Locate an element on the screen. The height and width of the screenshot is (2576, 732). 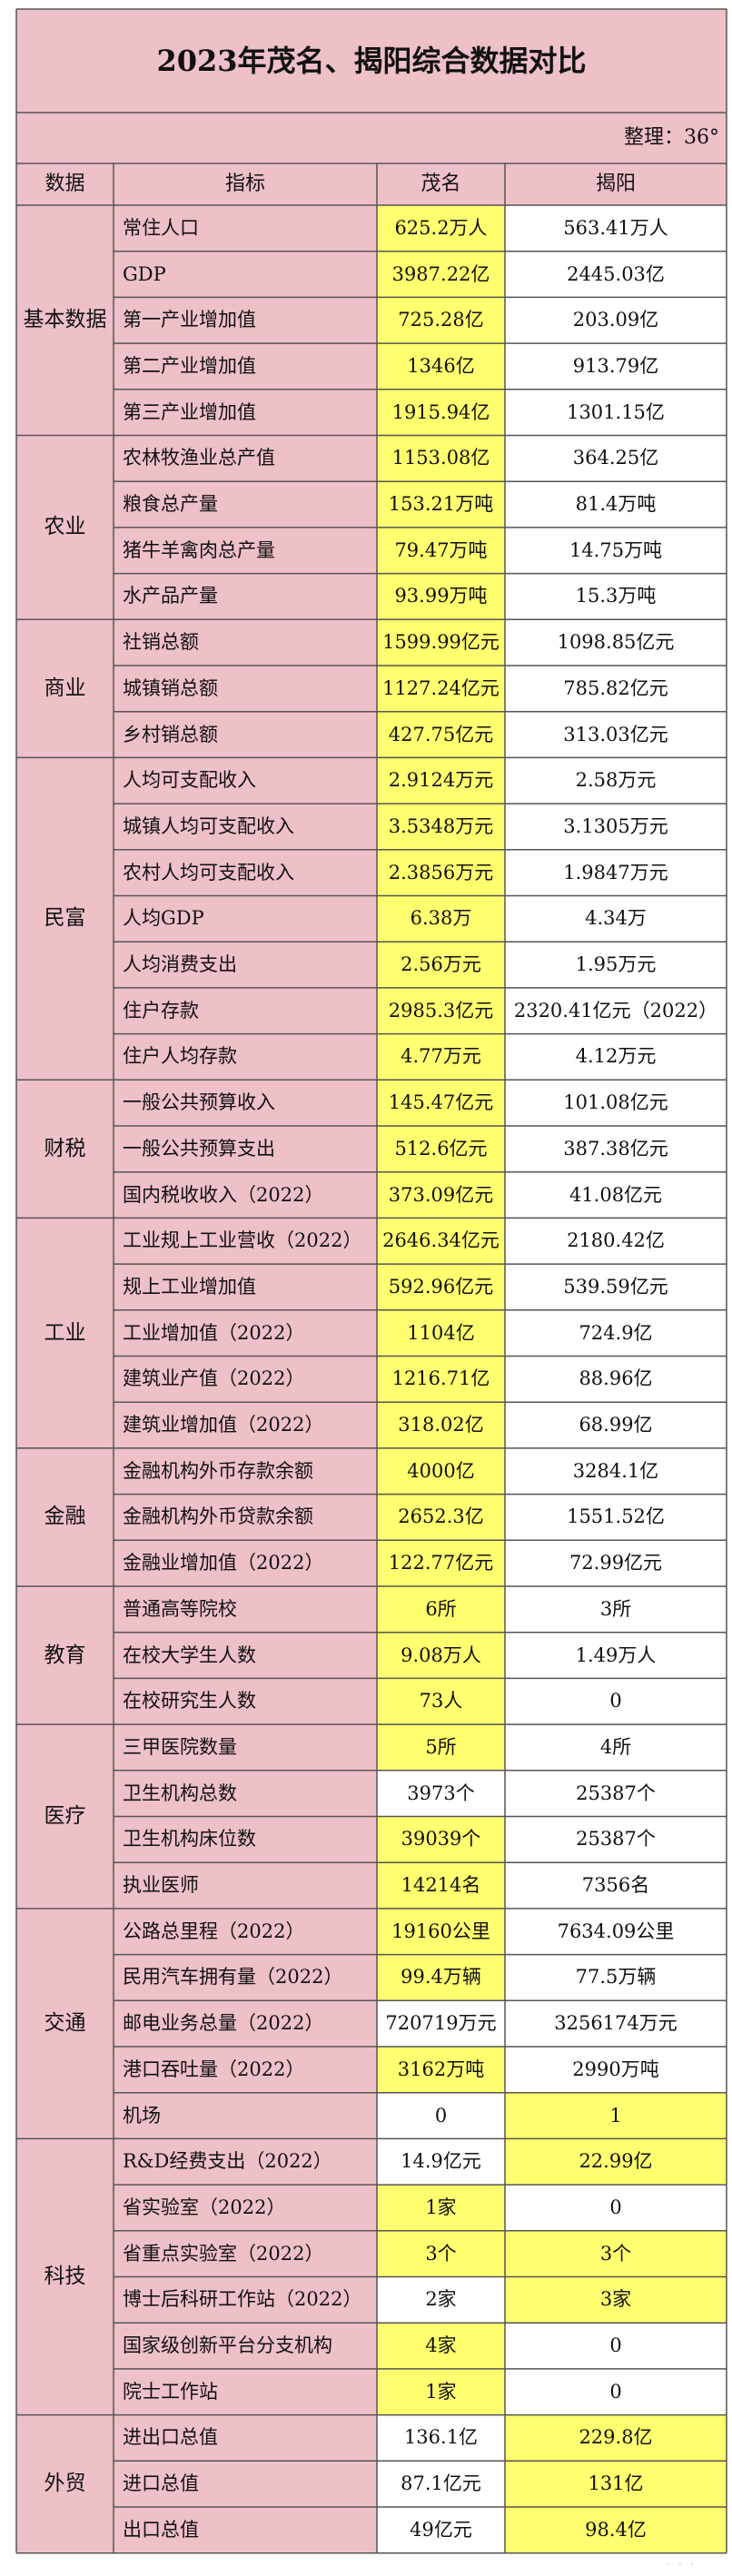
indicator-cell: 农林牧渔业总产值 is located at coordinates (199, 458).